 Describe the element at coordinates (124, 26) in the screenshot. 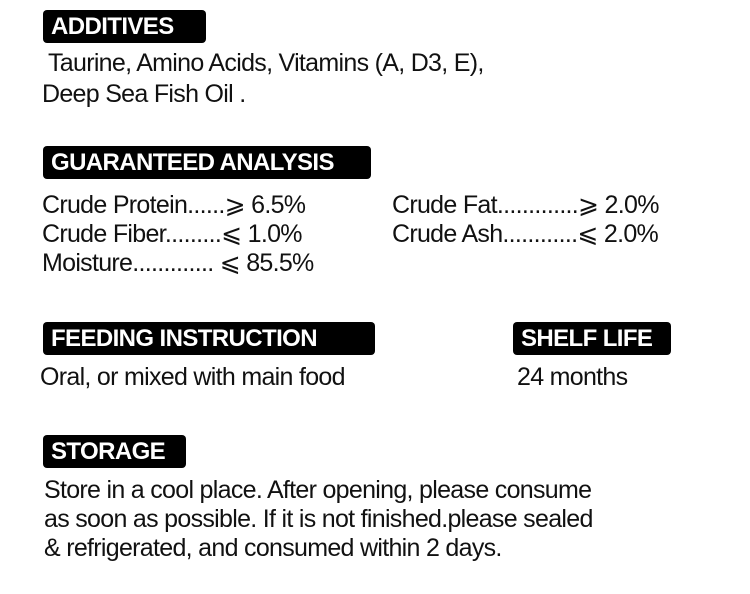

I see `additives-heading: ADDITIVES` at that location.